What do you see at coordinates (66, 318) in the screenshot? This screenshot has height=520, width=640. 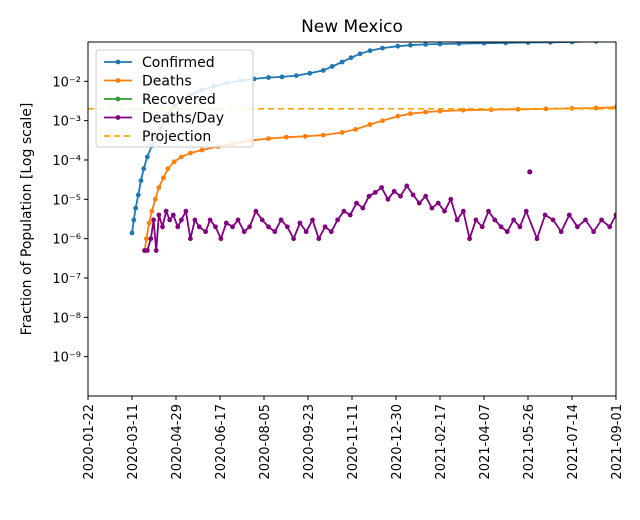 I see `y-tick-label: 10⁻⁸` at bounding box center [66, 318].